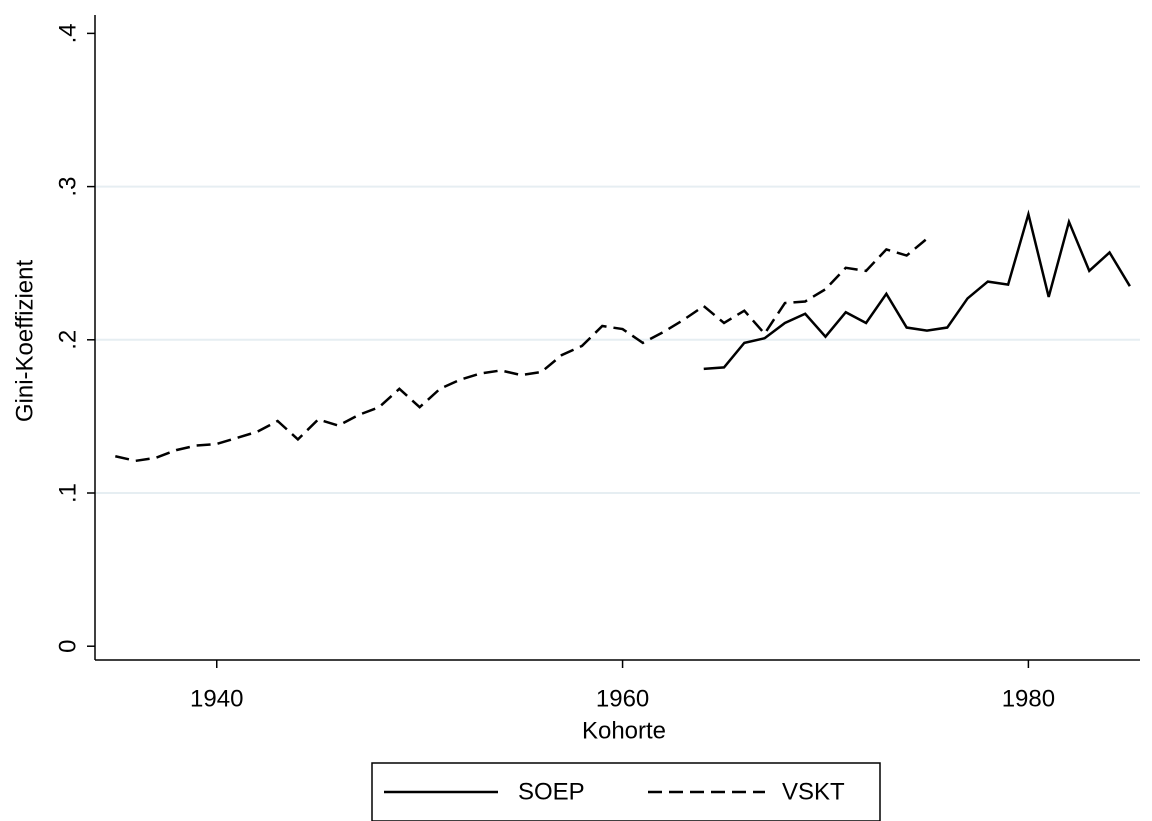  I want to click on y-axis-title: Gini-Koeffizient, so click(24, 341).